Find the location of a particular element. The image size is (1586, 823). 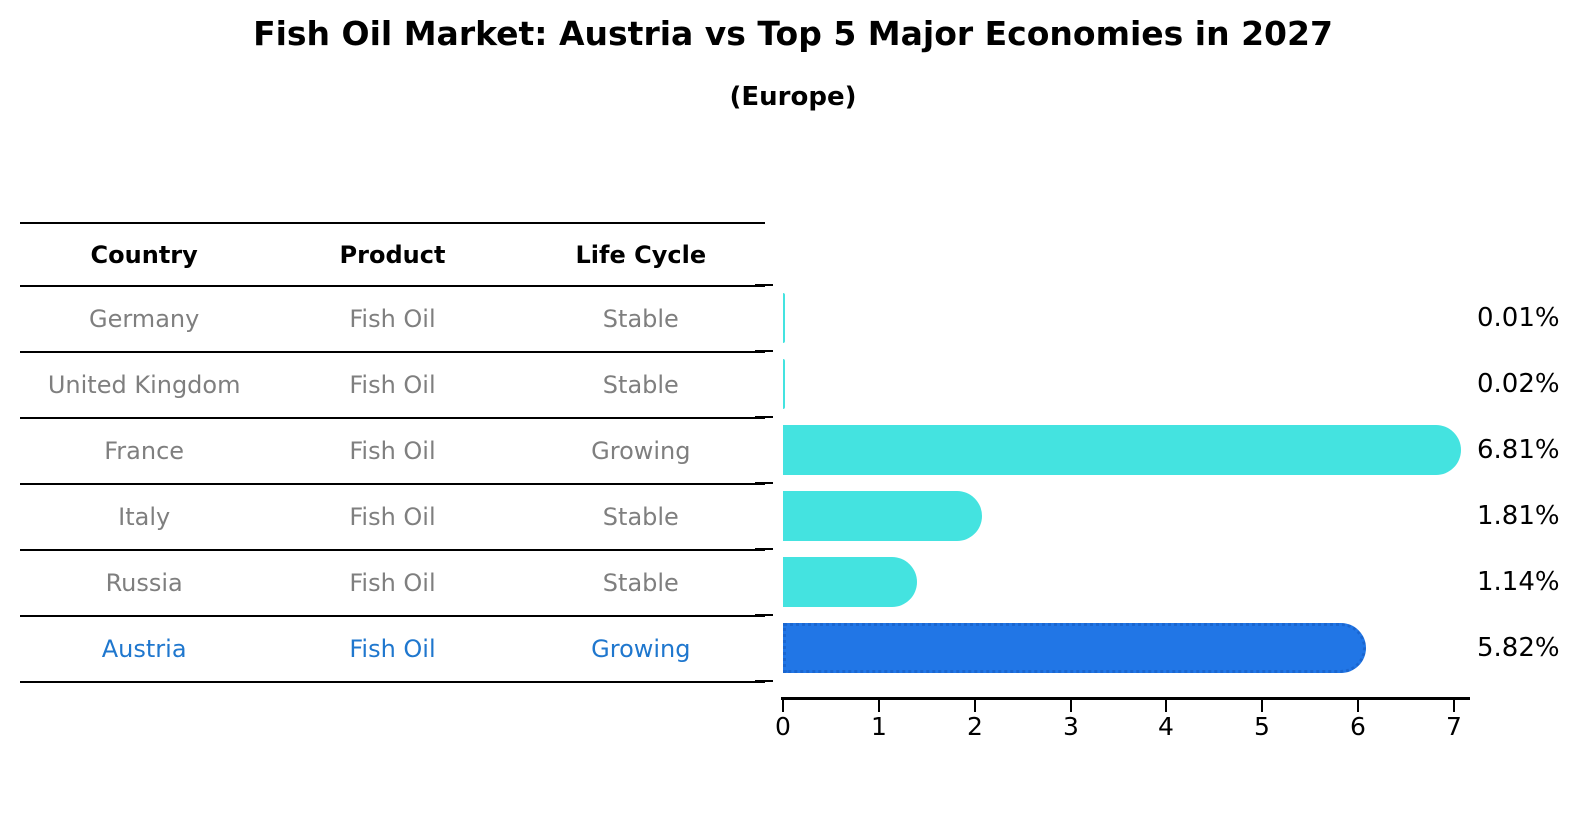

value-label-france: 6.81% is located at coordinates (1518, 450).